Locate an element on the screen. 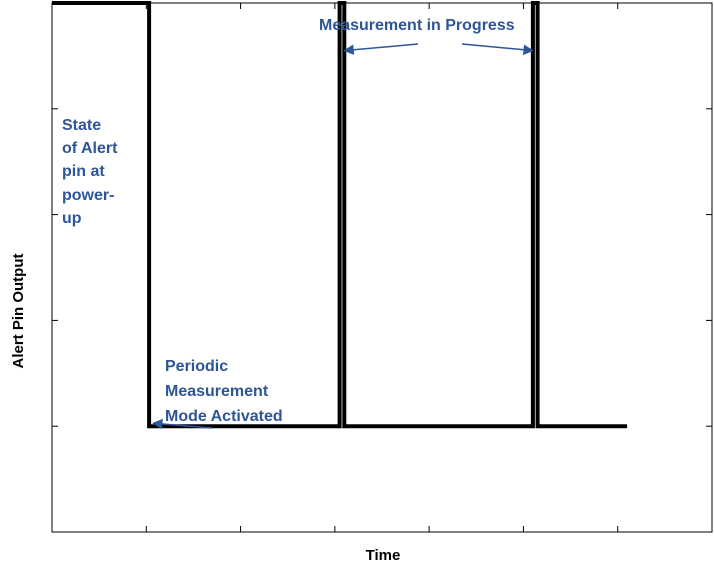 This screenshot has height=569, width=714. annotation-state-line-1: State is located at coordinates (81, 125).